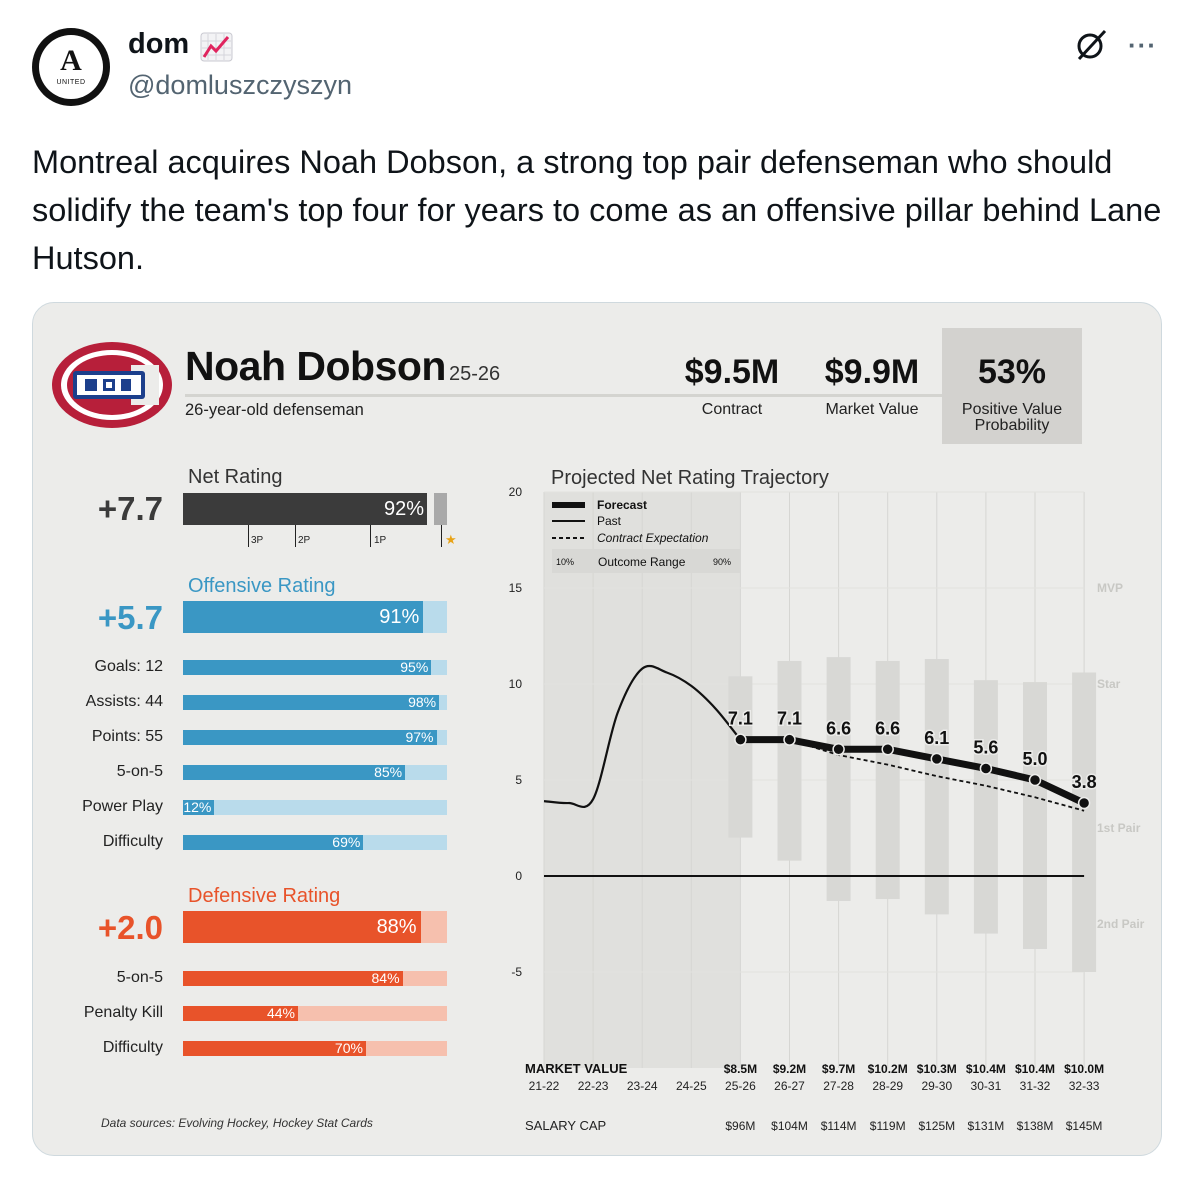 This screenshot has height=1186, width=1190. I want to click on legend-forecast: Forecast, so click(622, 505).